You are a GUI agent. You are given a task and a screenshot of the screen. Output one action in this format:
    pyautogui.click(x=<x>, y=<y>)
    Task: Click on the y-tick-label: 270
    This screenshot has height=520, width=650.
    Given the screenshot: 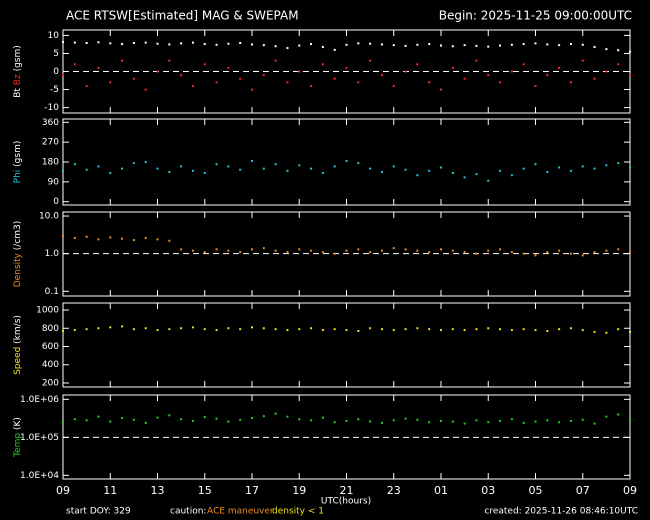 What is the action you would take?
    pyautogui.click(x=50, y=143)
    